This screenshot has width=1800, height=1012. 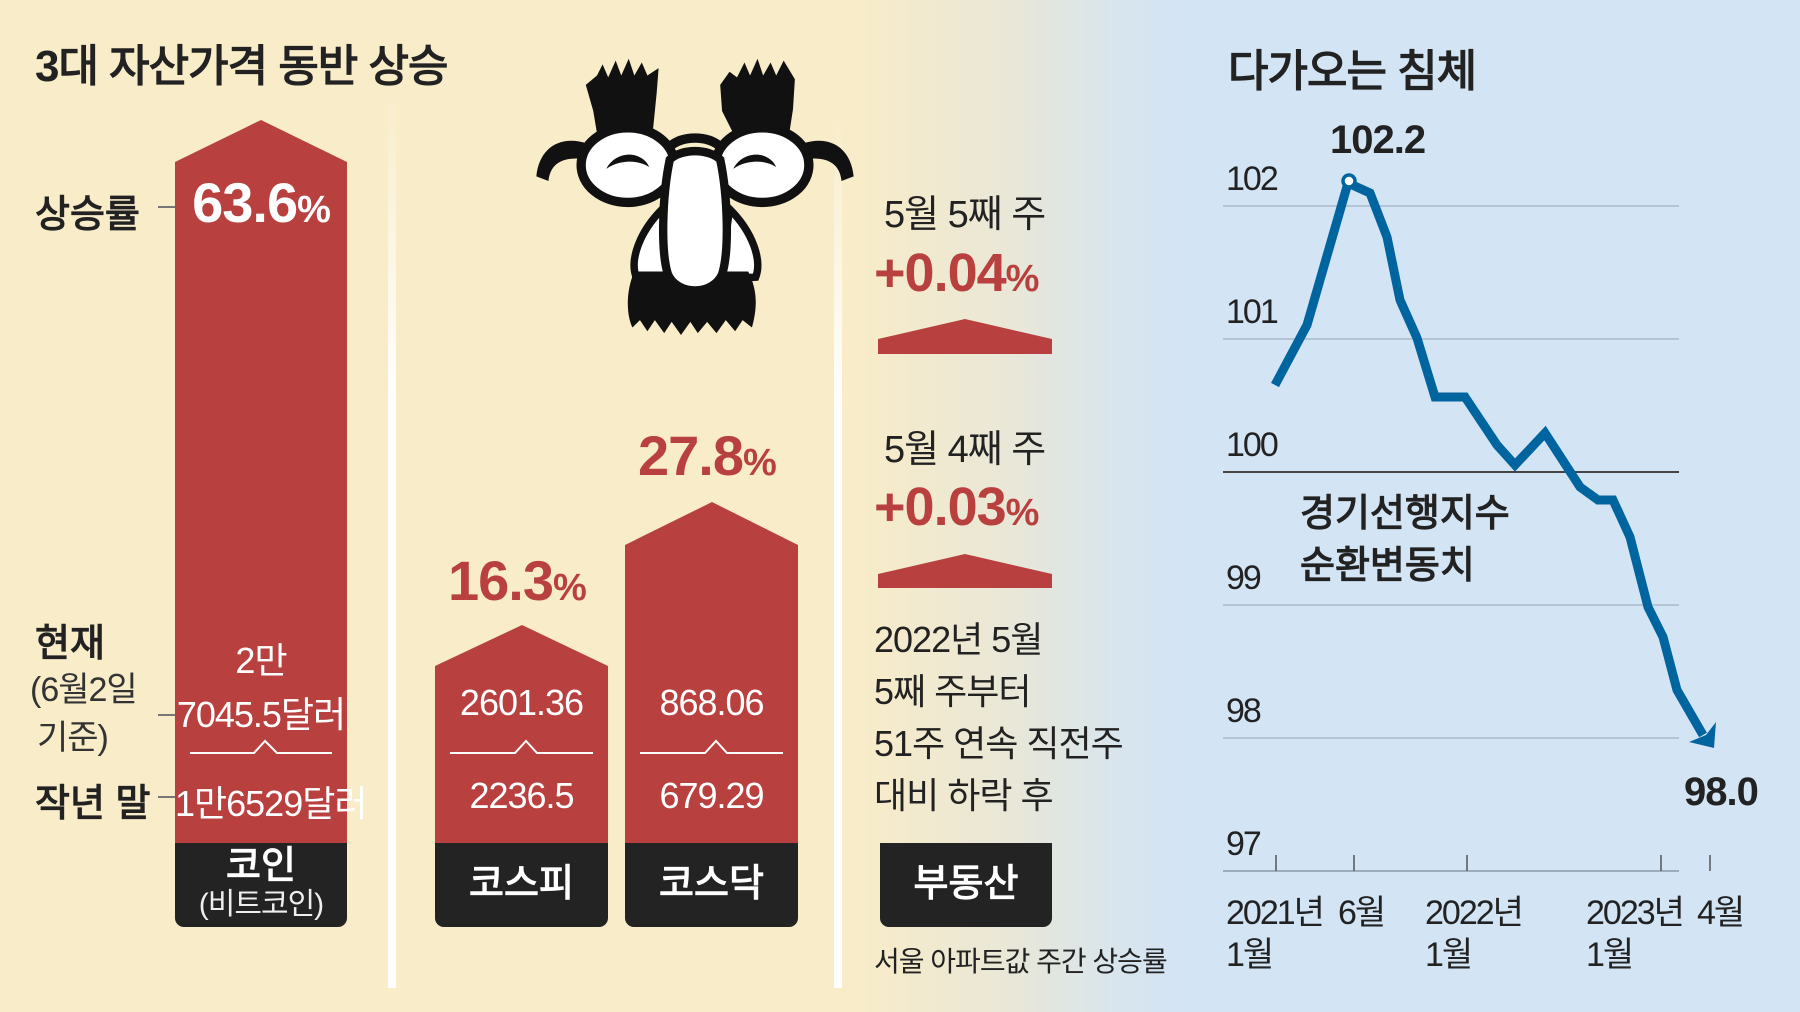 I want to click on series-label-line-2: 순환변동치, so click(x=1387, y=566).